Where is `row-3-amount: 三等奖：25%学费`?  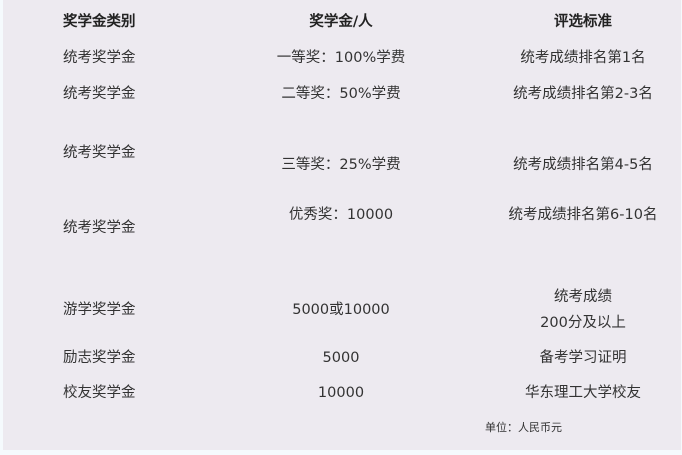 row-3-amount: 三等奖：25%学费 is located at coordinates (341, 165).